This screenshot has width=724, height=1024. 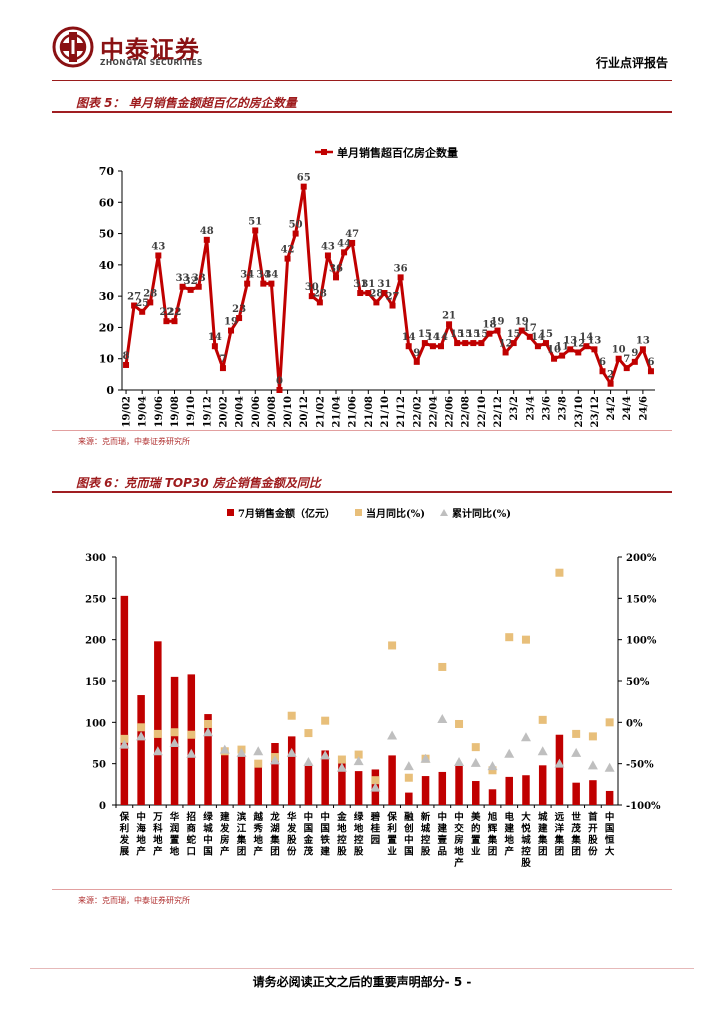 I want to click on y-tick-label: 30, so click(x=107, y=296).